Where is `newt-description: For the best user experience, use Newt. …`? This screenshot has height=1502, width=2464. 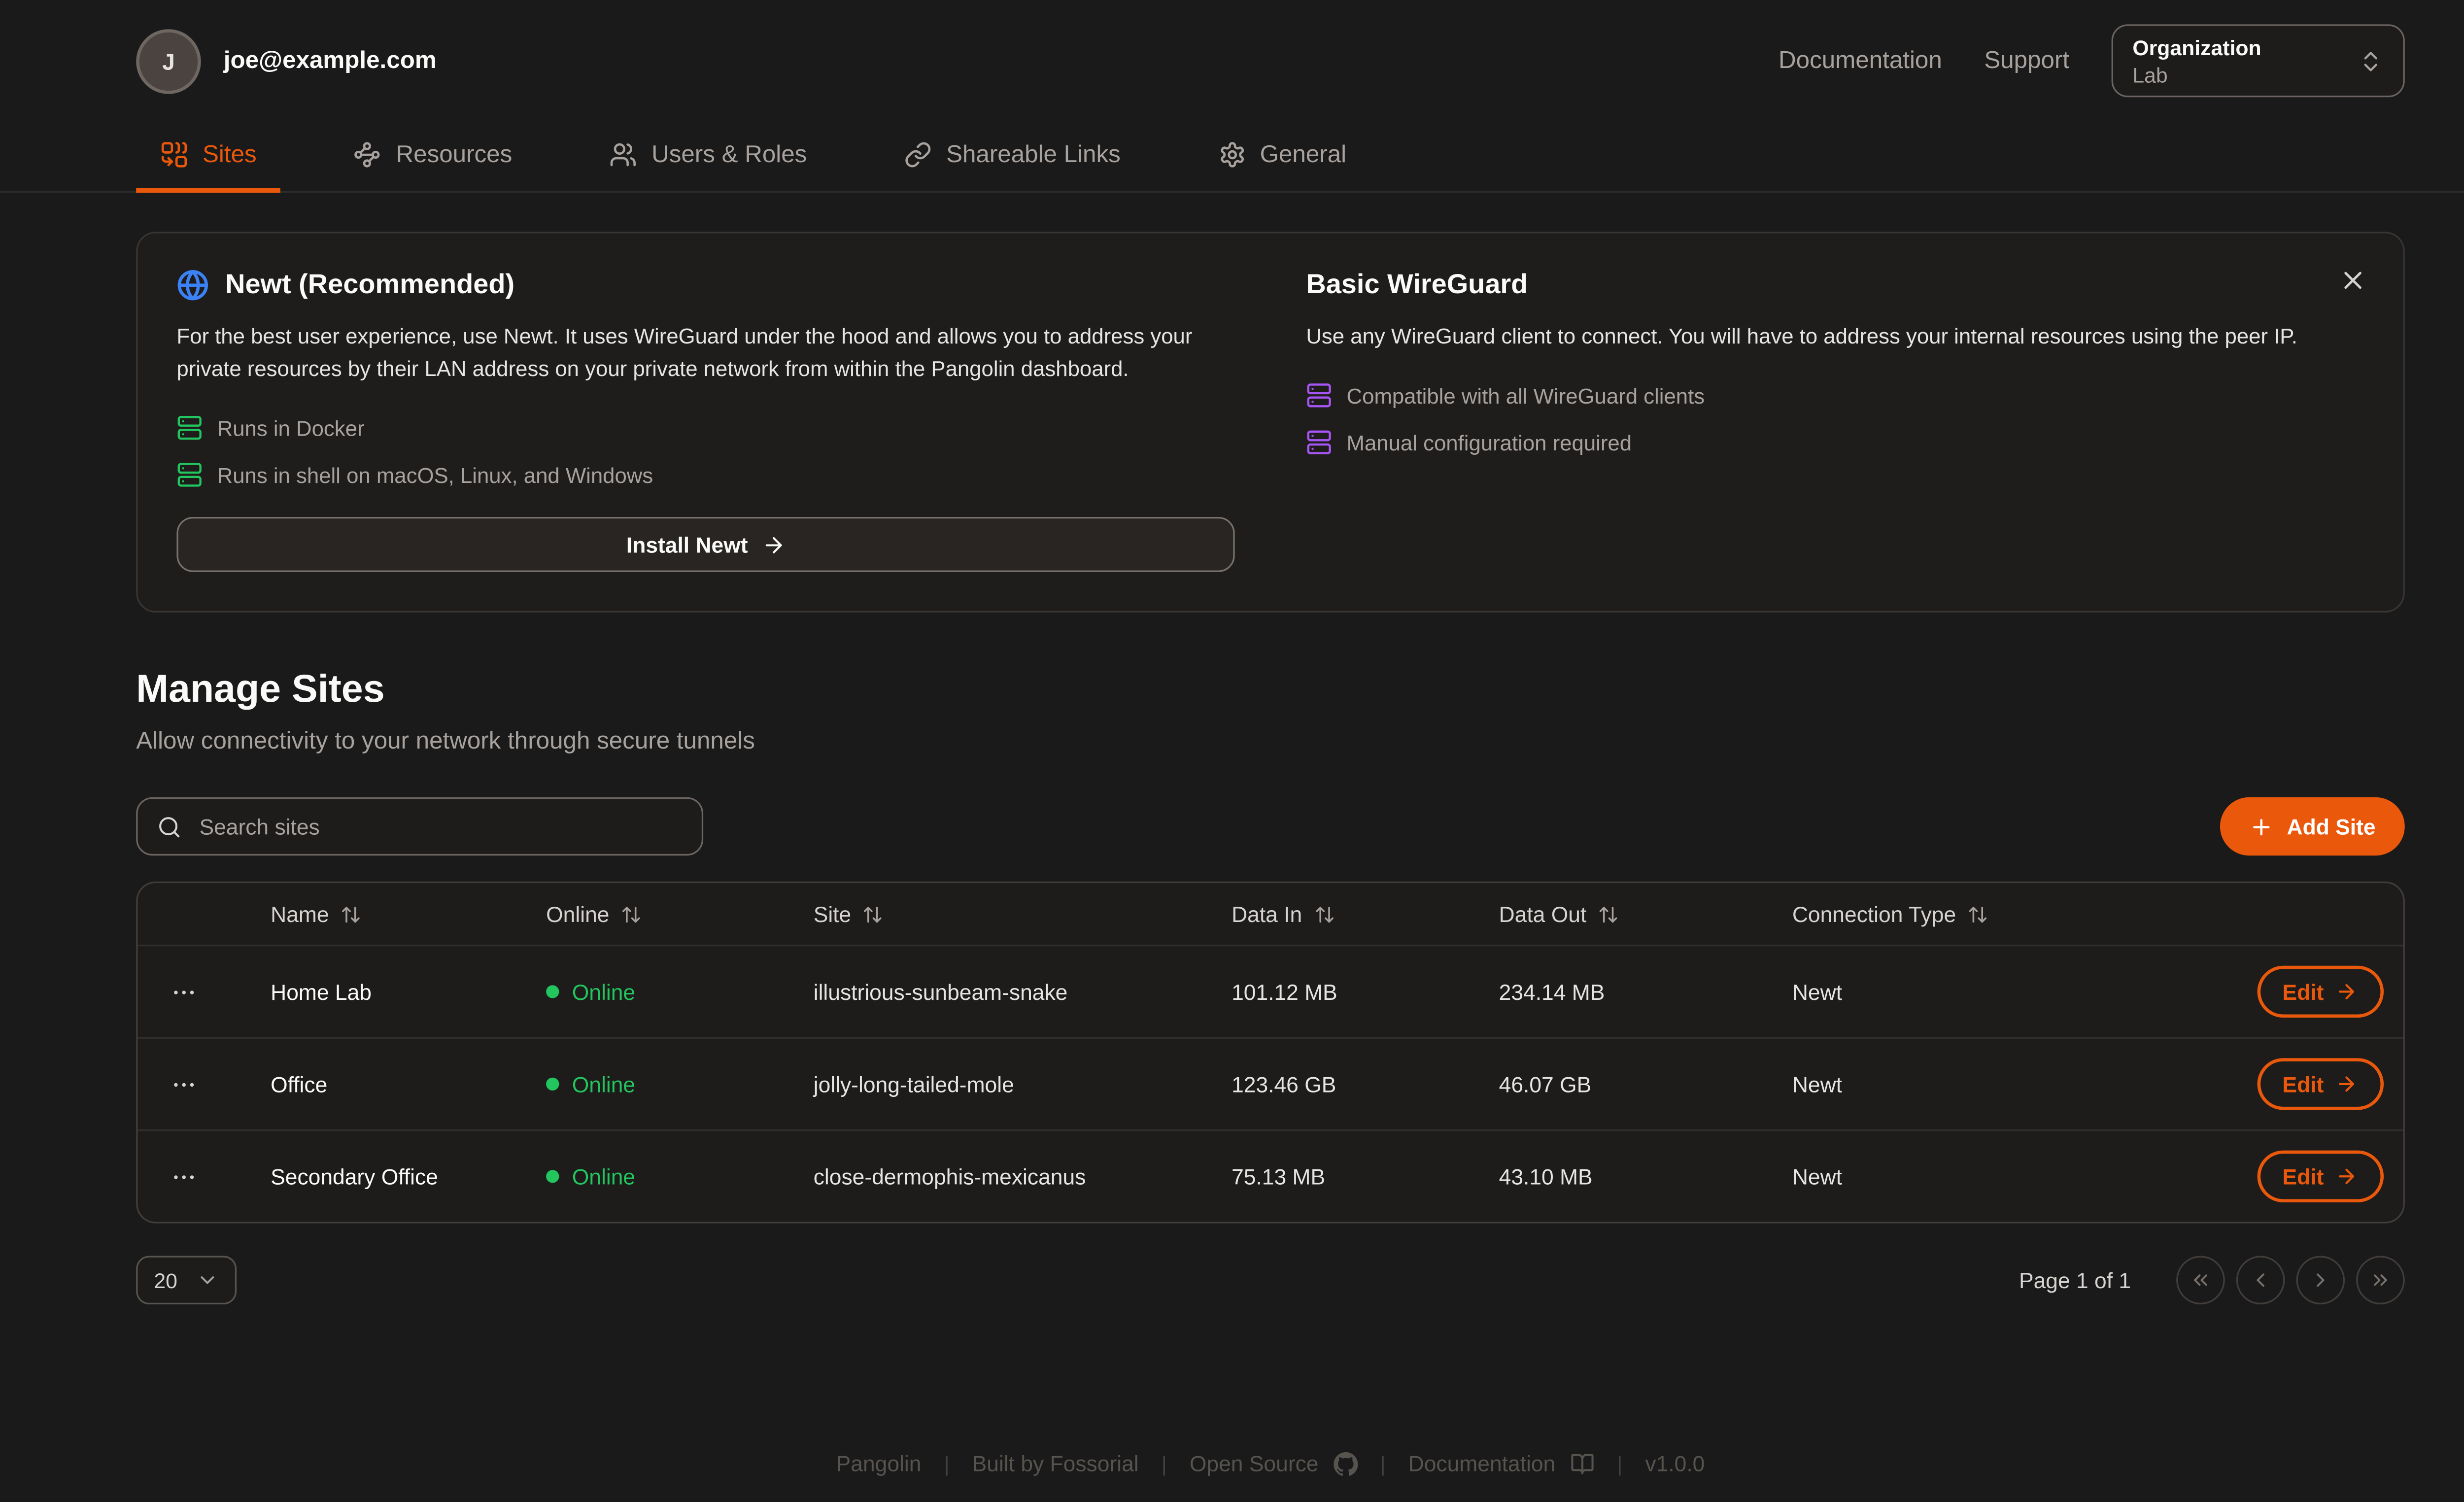 newt-description: For the best user experience, use Newt. … is located at coordinates (684, 352).